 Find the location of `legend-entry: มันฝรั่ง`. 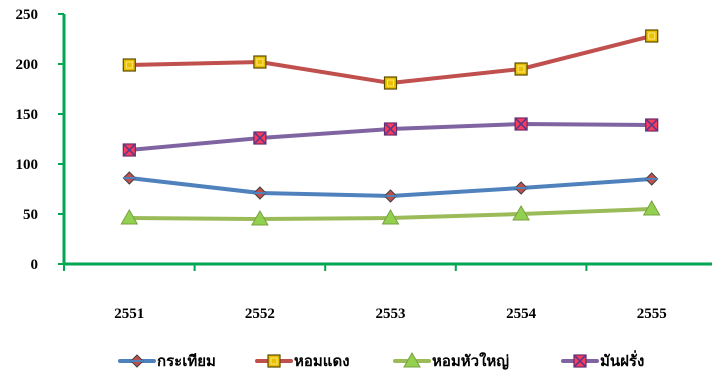

legend-entry: มันฝรั่ง is located at coordinates (602, 360).